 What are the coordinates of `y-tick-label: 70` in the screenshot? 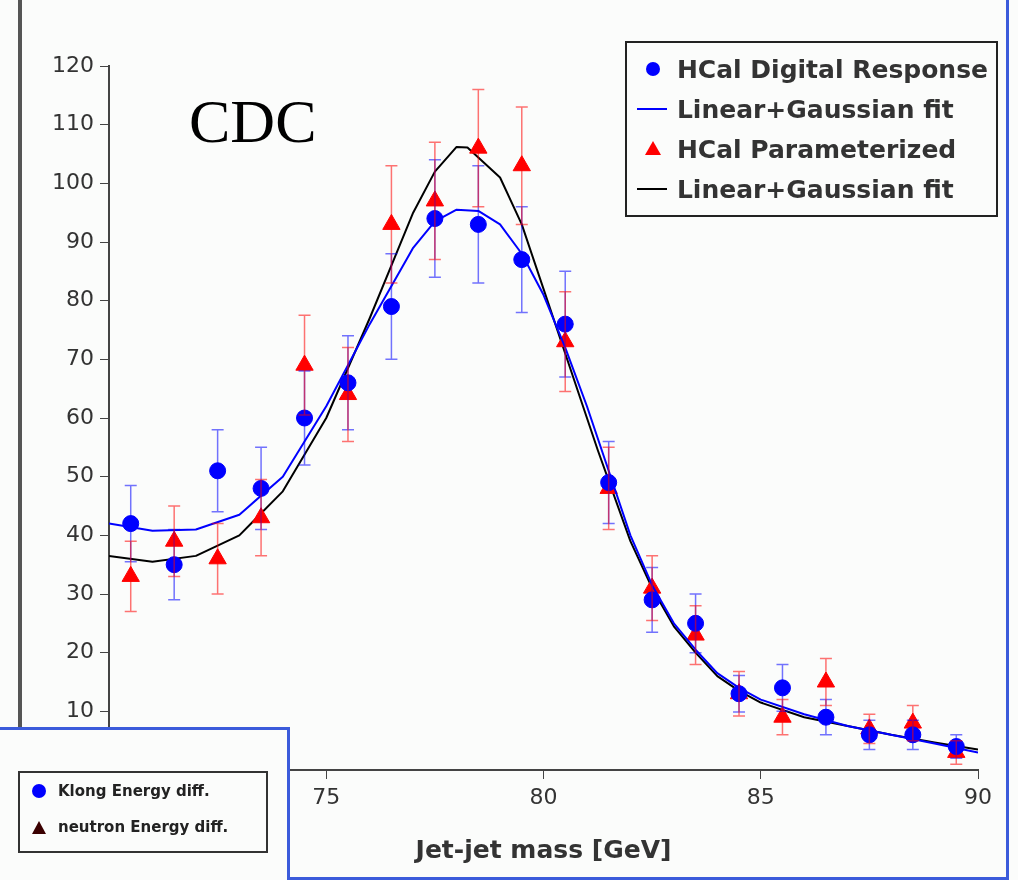 It's located at (80, 358).